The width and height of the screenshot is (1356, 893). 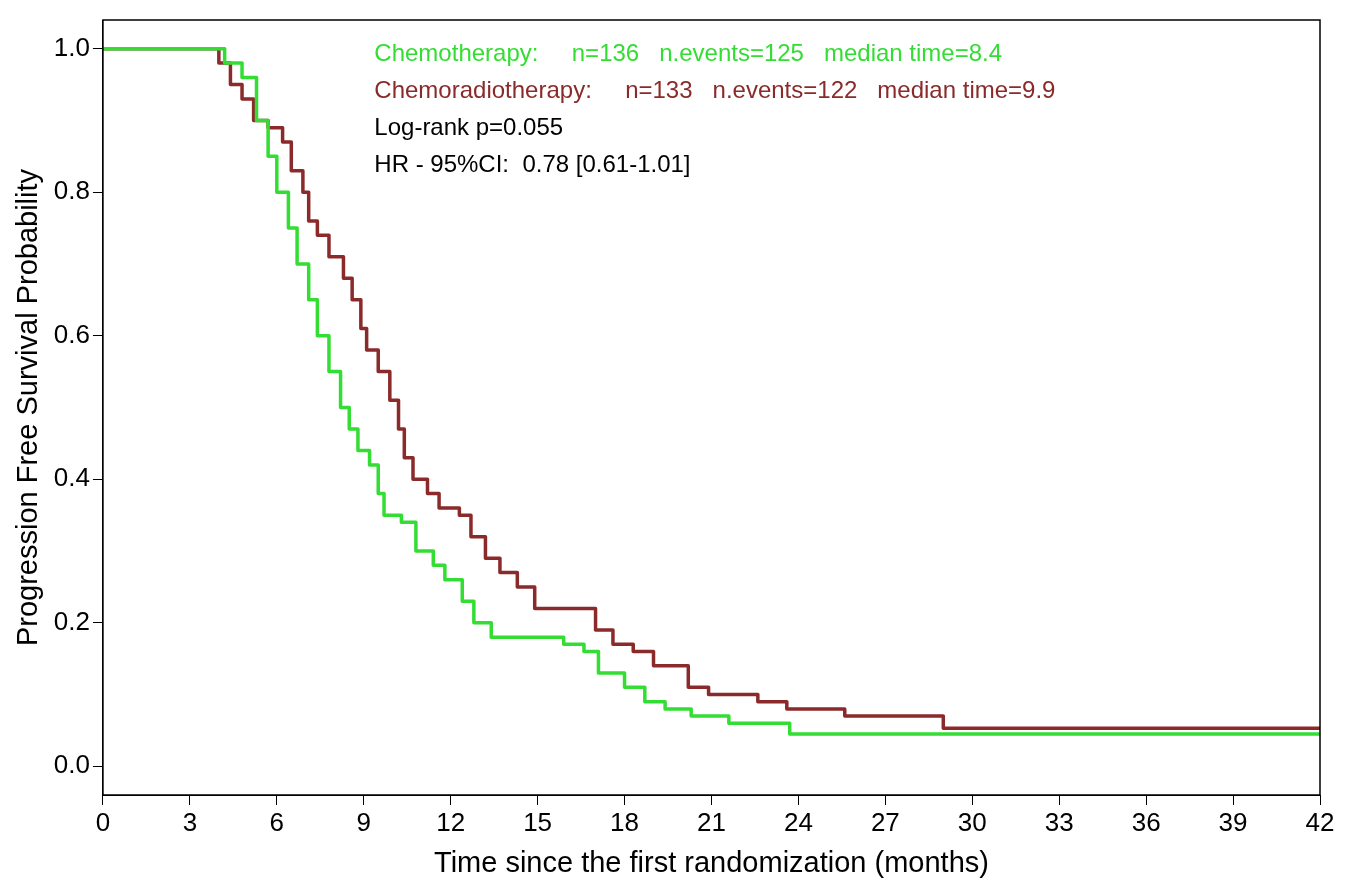 I want to click on x-axis-title: Time since the first randomization (months), so click(x=711, y=861).